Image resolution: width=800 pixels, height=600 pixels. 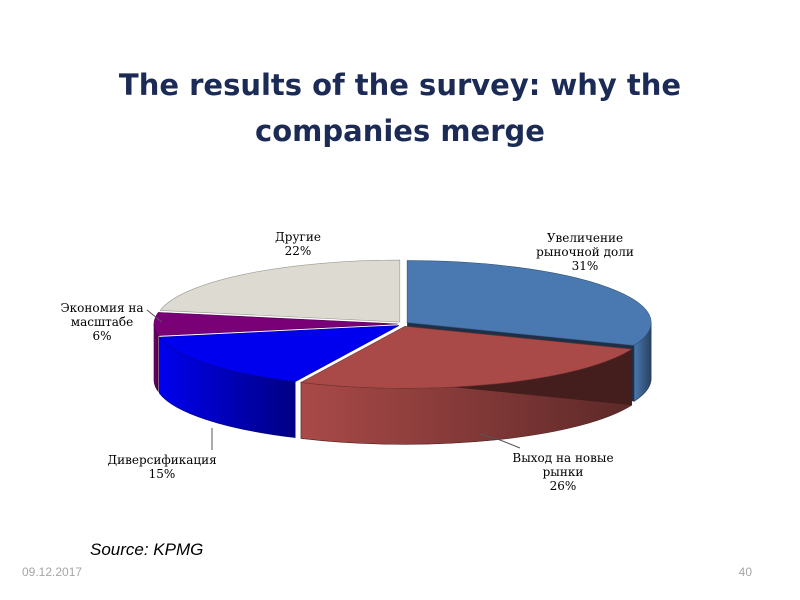 I want to click on slice-value-label: 31%, so click(x=585, y=266).